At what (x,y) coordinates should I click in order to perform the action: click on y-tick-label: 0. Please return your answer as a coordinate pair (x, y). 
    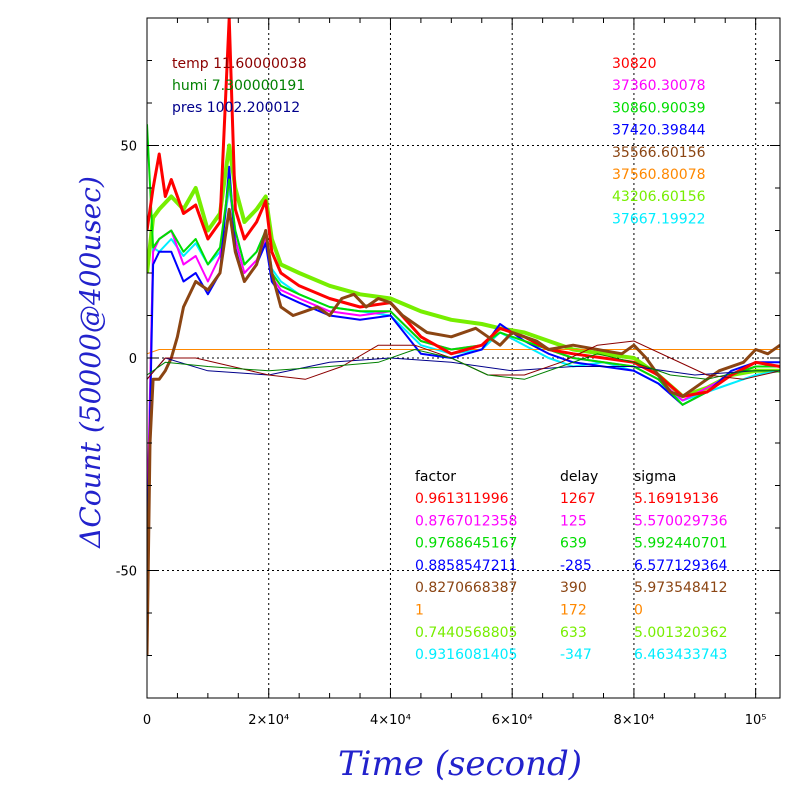
    Looking at the image, I should click on (133, 359).